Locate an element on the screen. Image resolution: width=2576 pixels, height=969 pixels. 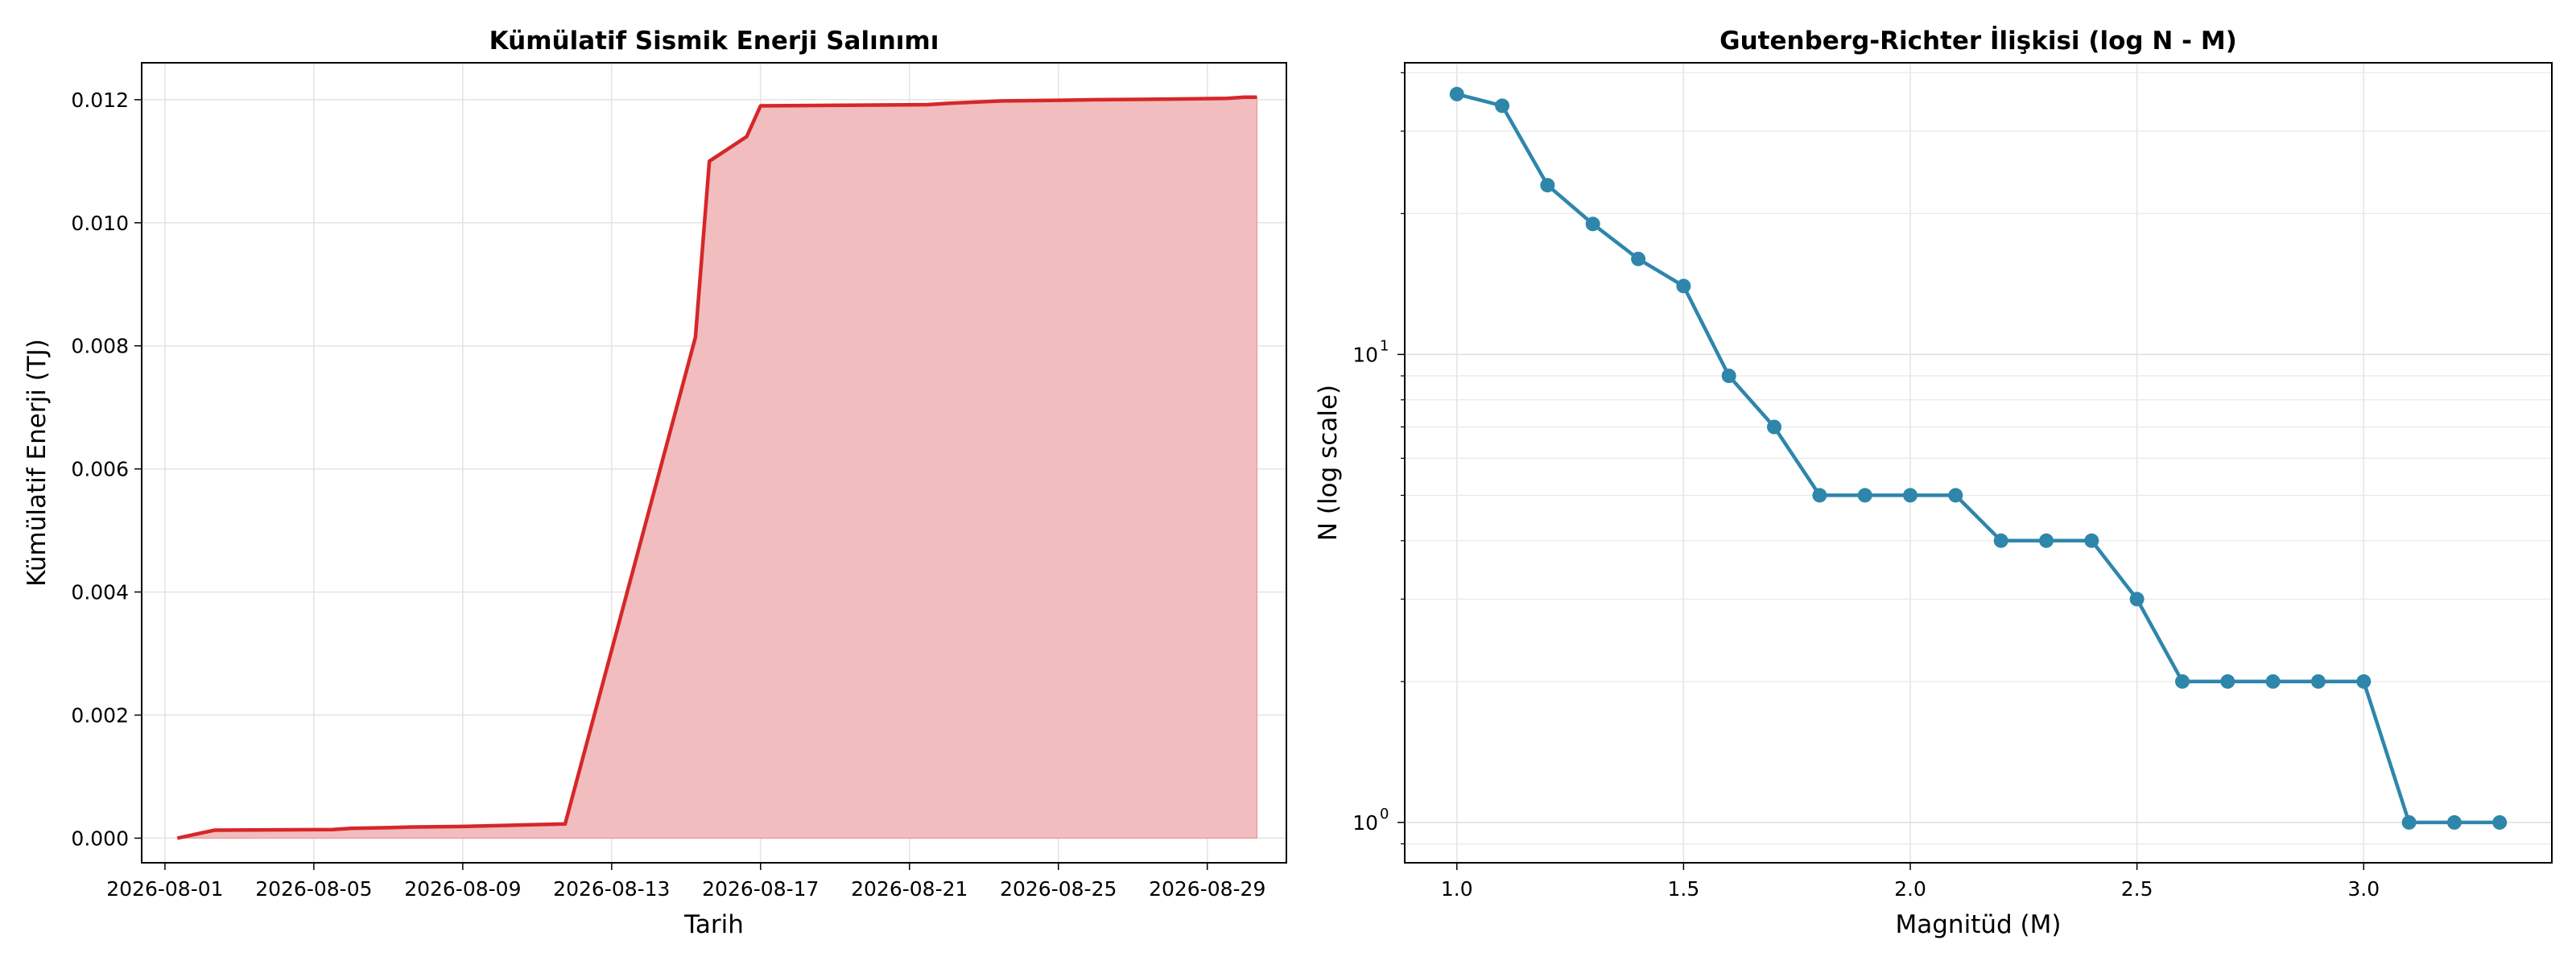
left-y-tick-label: 0.012 is located at coordinates (100, 100).